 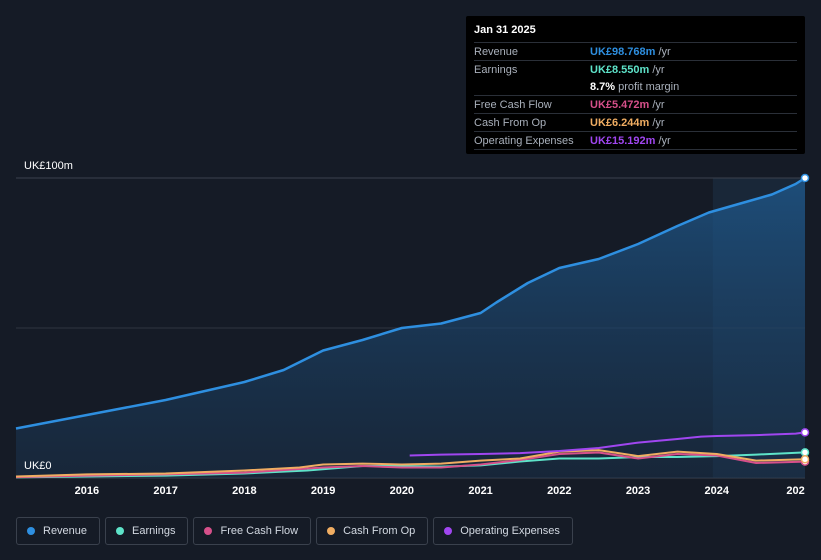 What do you see at coordinates (638, 491) in the screenshot?
I see `x-tick-label: 2023` at bounding box center [638, 491].